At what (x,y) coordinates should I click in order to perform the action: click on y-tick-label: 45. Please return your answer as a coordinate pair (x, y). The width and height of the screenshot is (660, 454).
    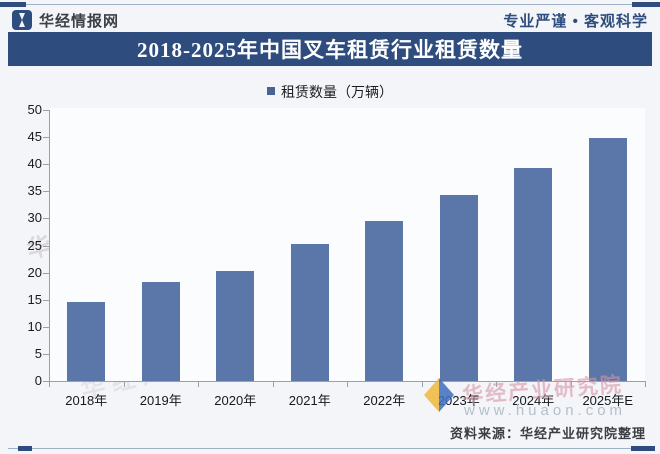
    Looking at the image, I should click on (34, 137).